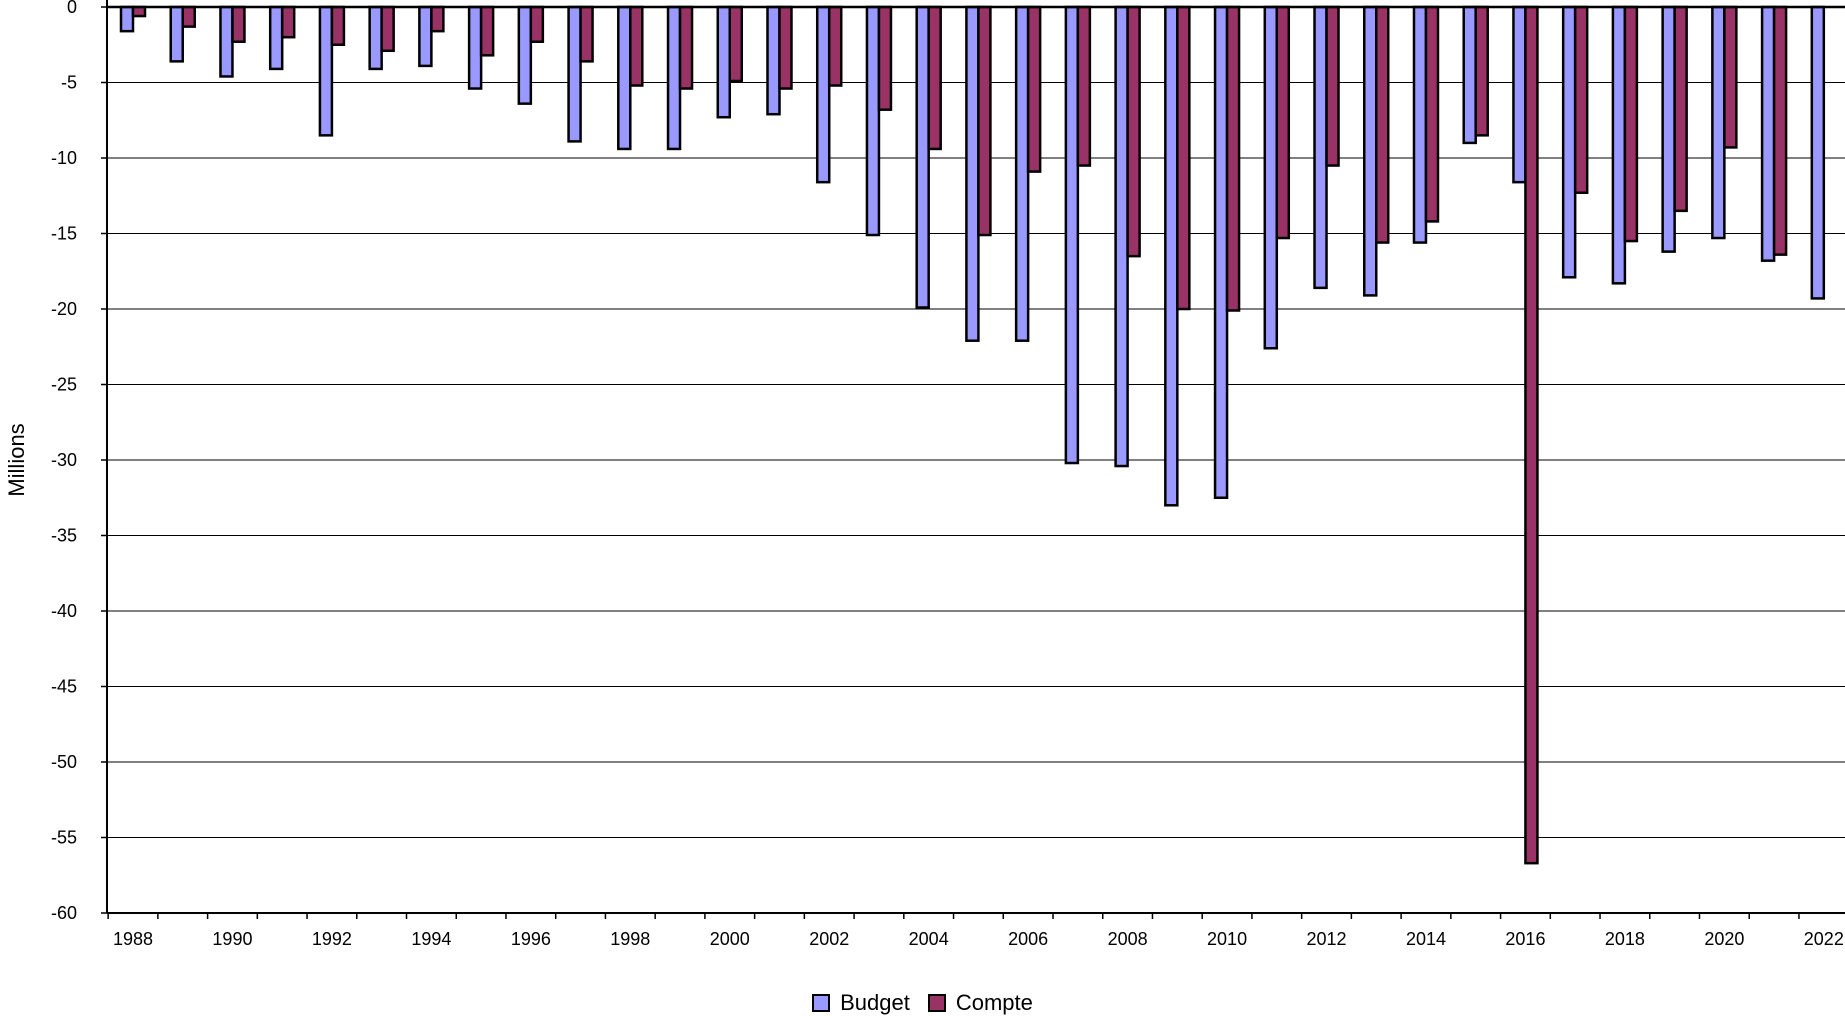 The image size is (1845, 1016). I want to click on legend-item-compte: Compte, so click(980, 1003).